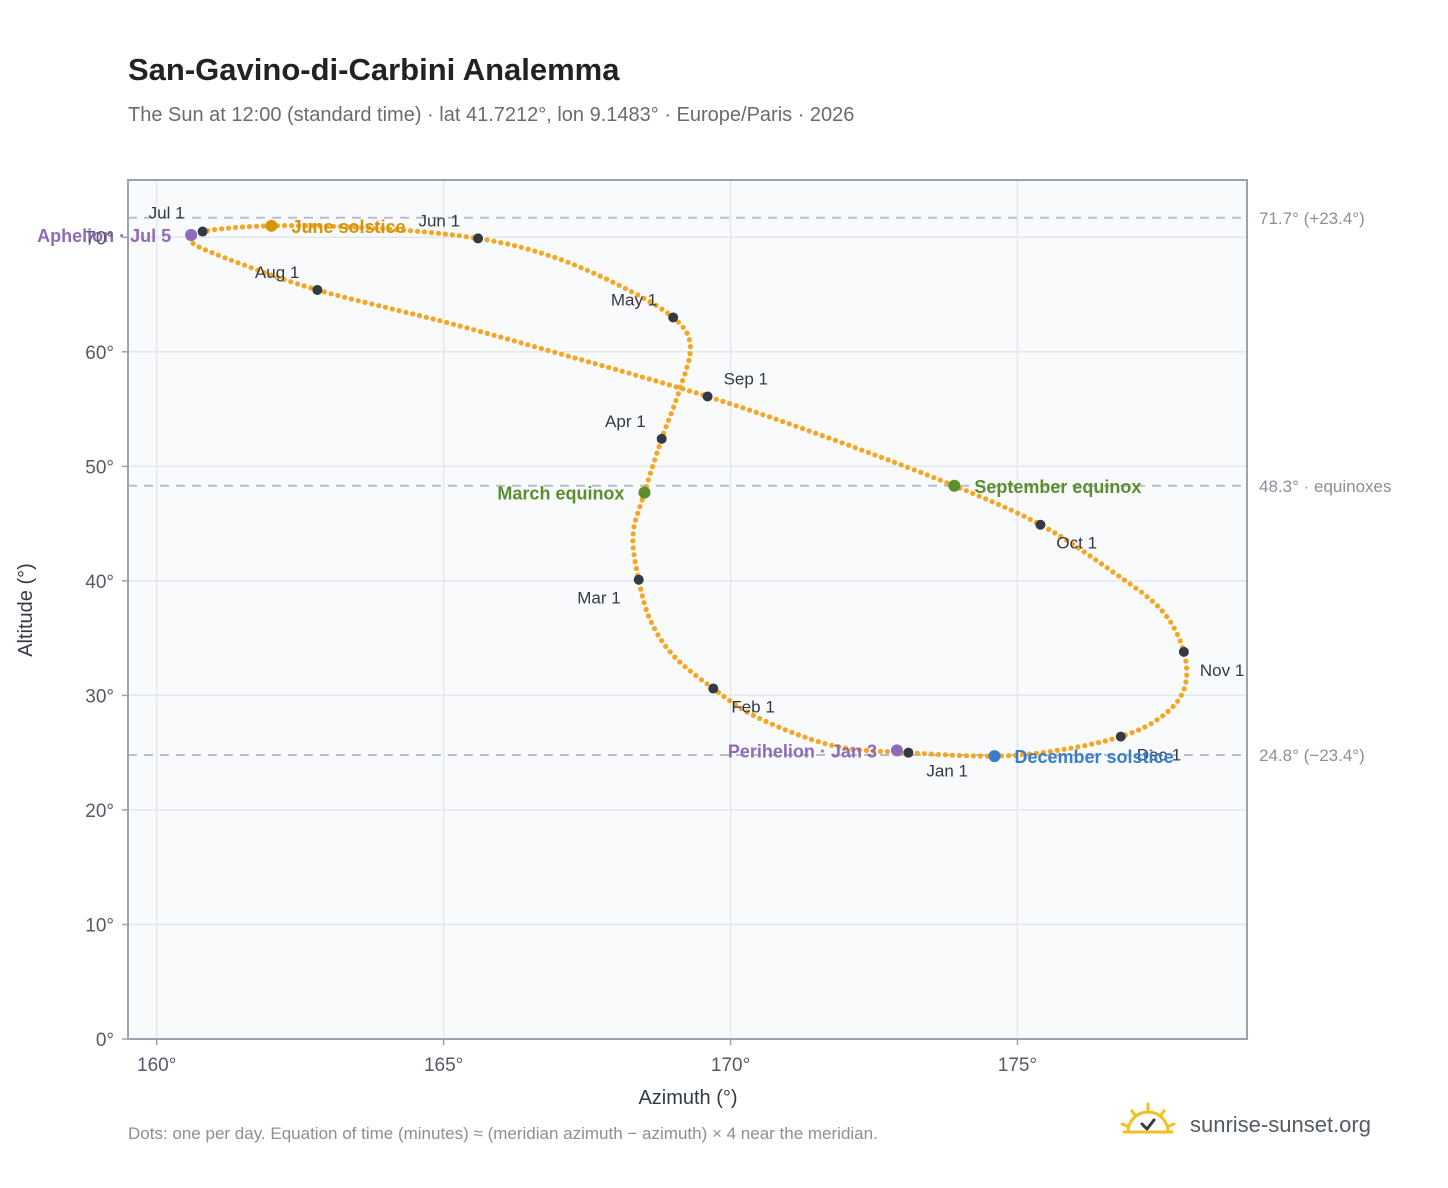 This screenshot has height=1188, width=1448. I want to click on brand-name: sunrise-sunset.org, so click(1280, 1124).